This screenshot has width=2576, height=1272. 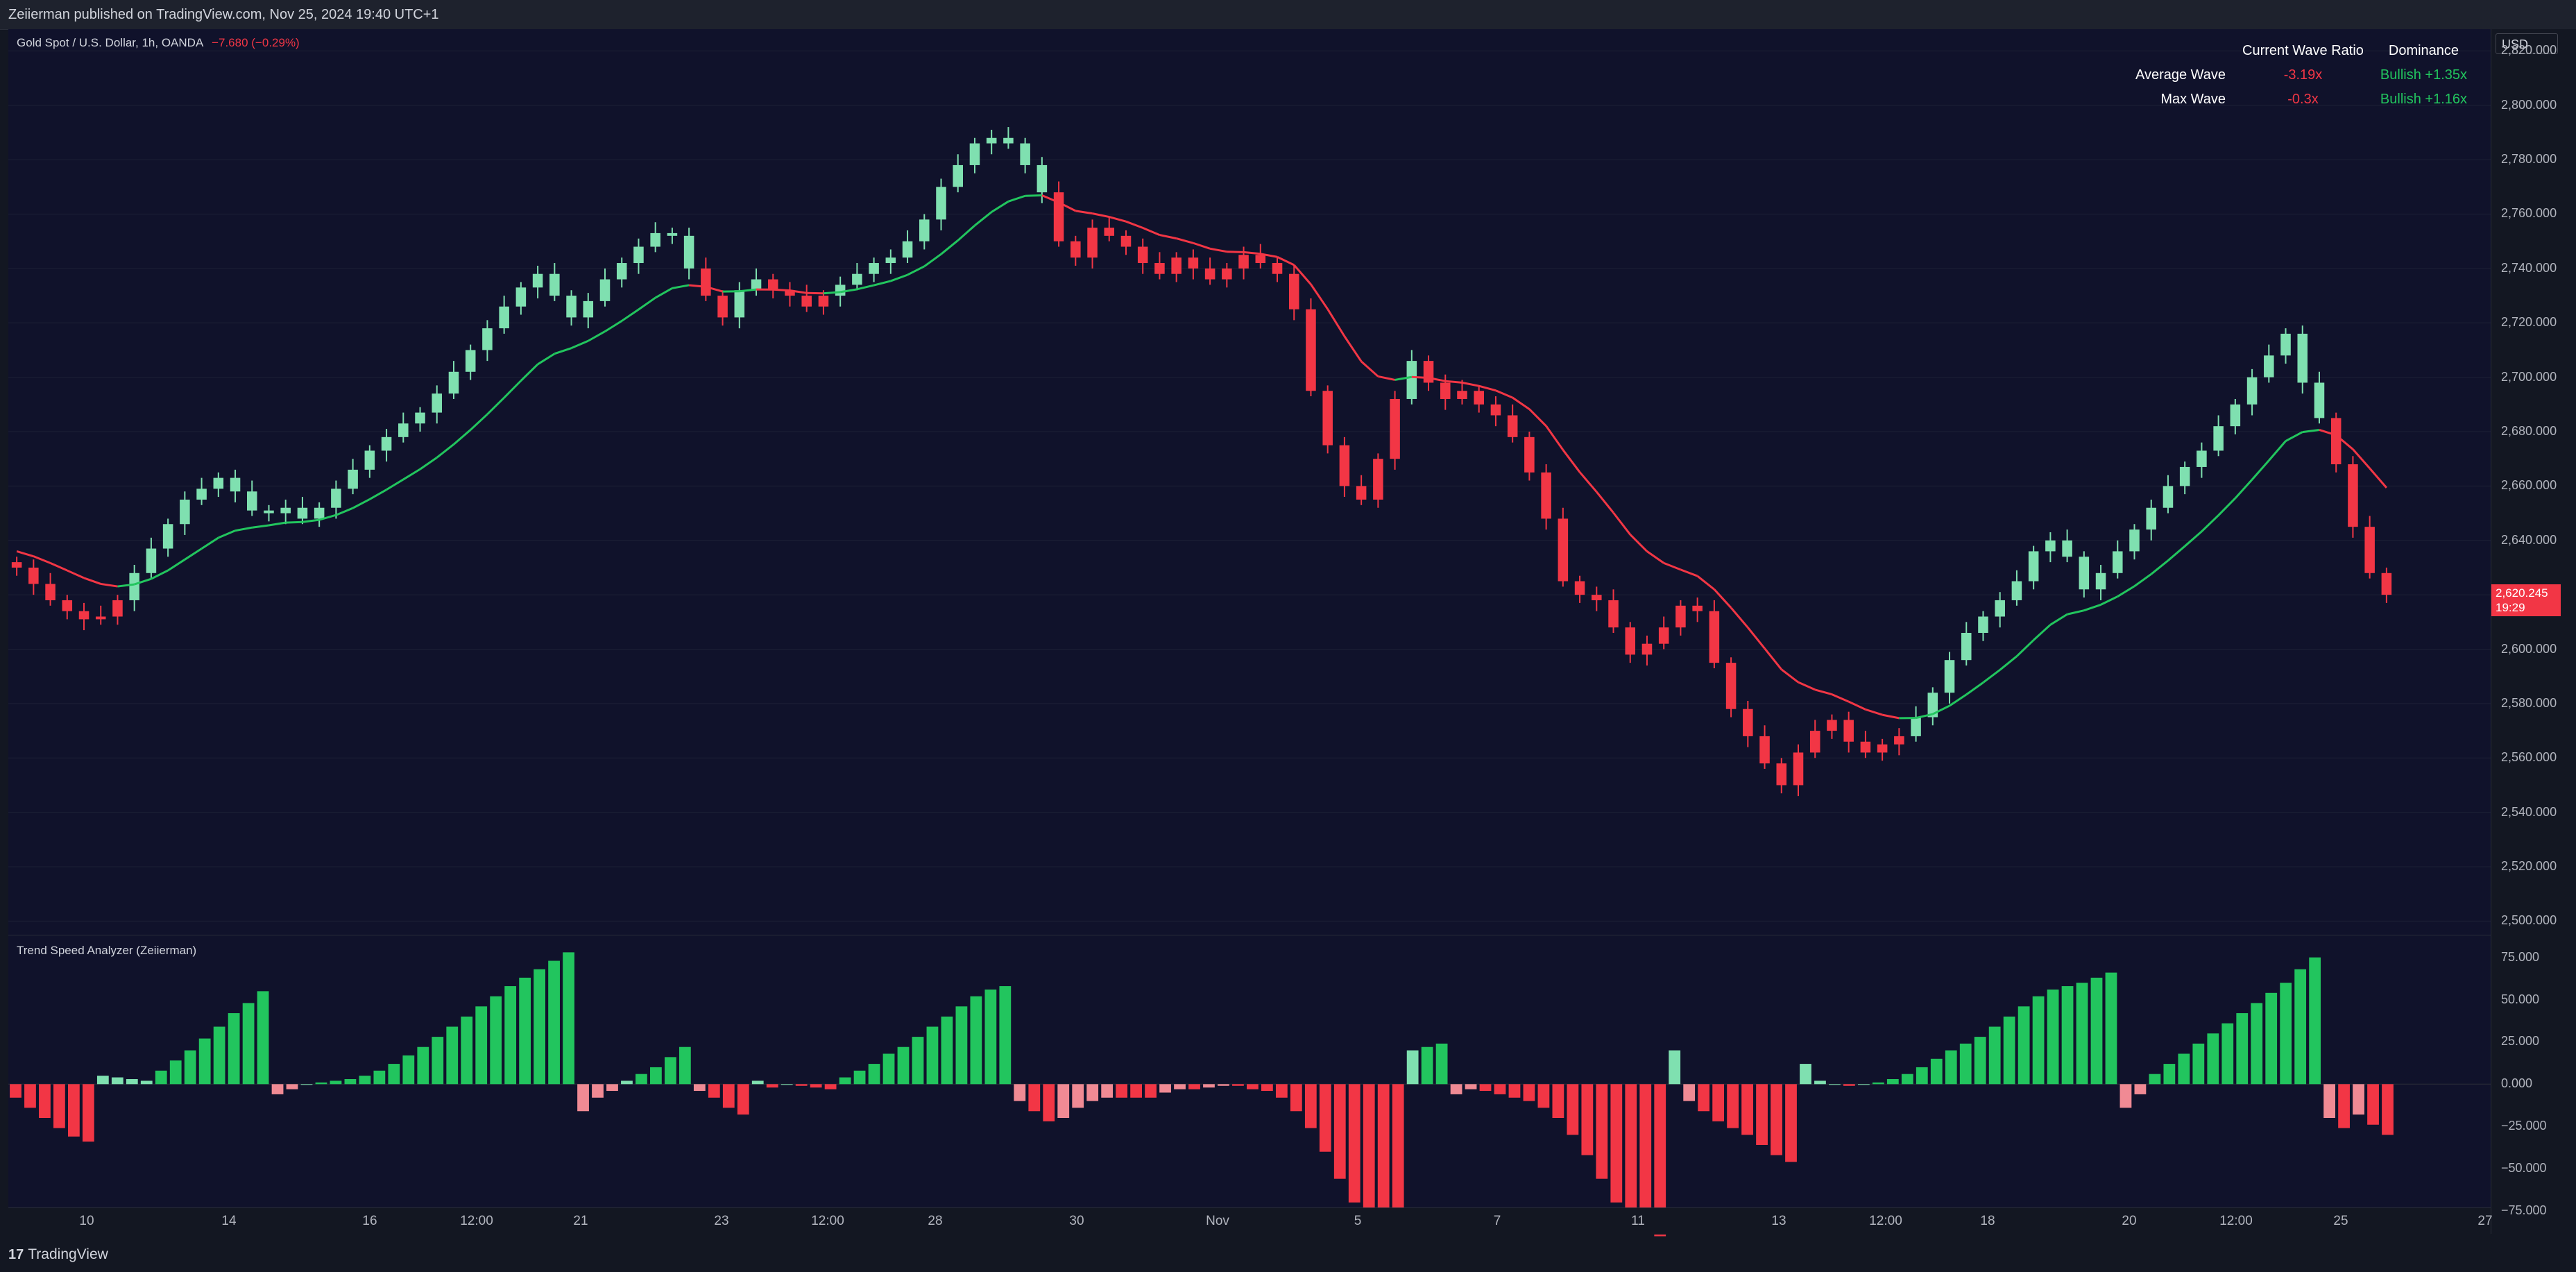 What do you see at coordinates (2524, 1210) in the screenshot?
I see `indicator-tick-label: −75.000` at bounding box center [2524, 1210].